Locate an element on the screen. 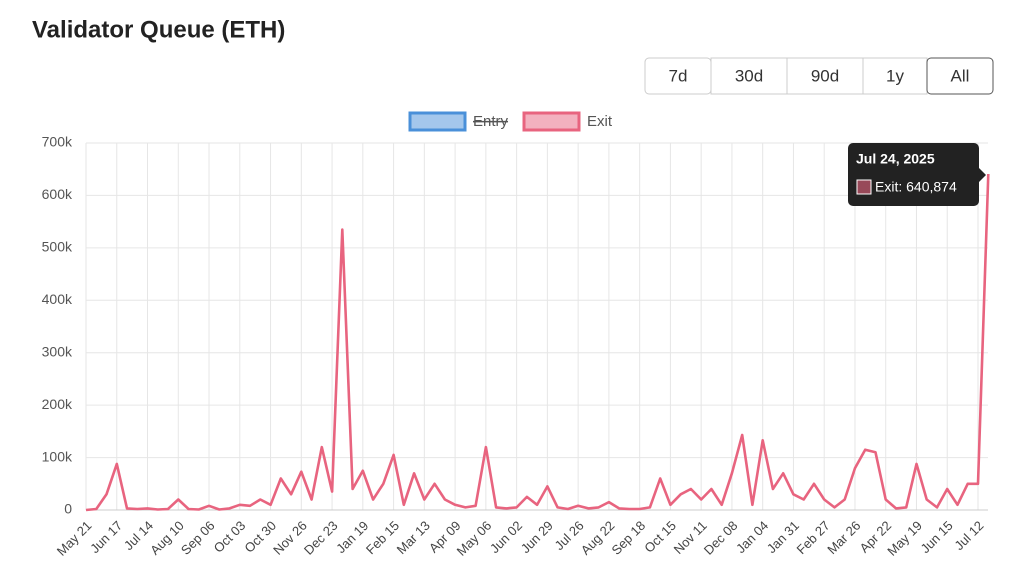  legend-label: Entry is located at coordinates (491, 121).